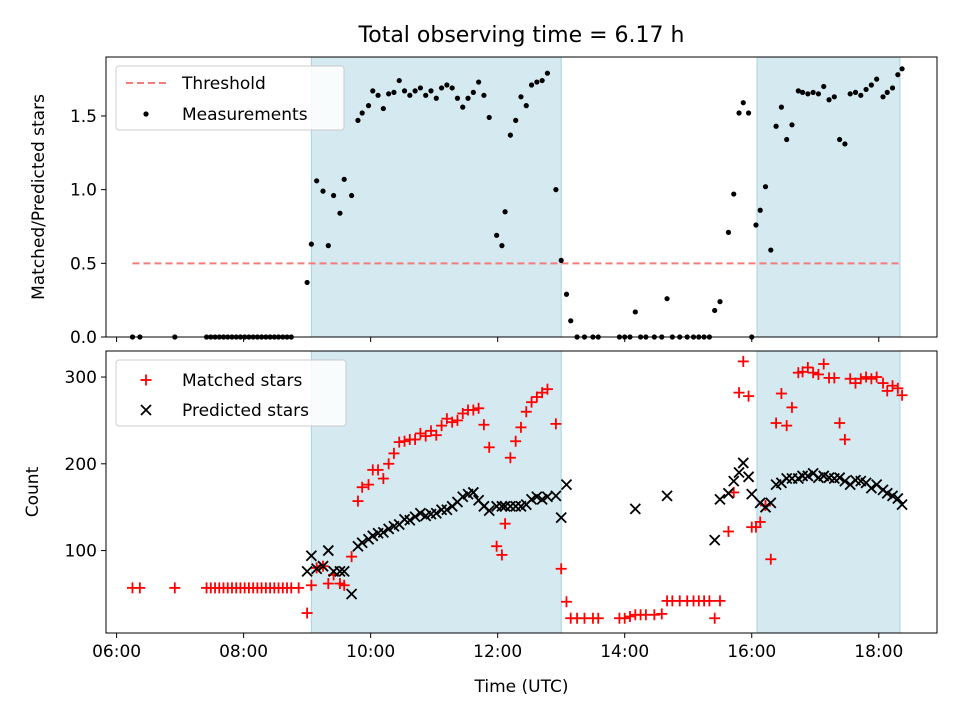 This screenshot has width=960, height=720. I want to click on x-tick-label: 16:00, so click(751, 652).